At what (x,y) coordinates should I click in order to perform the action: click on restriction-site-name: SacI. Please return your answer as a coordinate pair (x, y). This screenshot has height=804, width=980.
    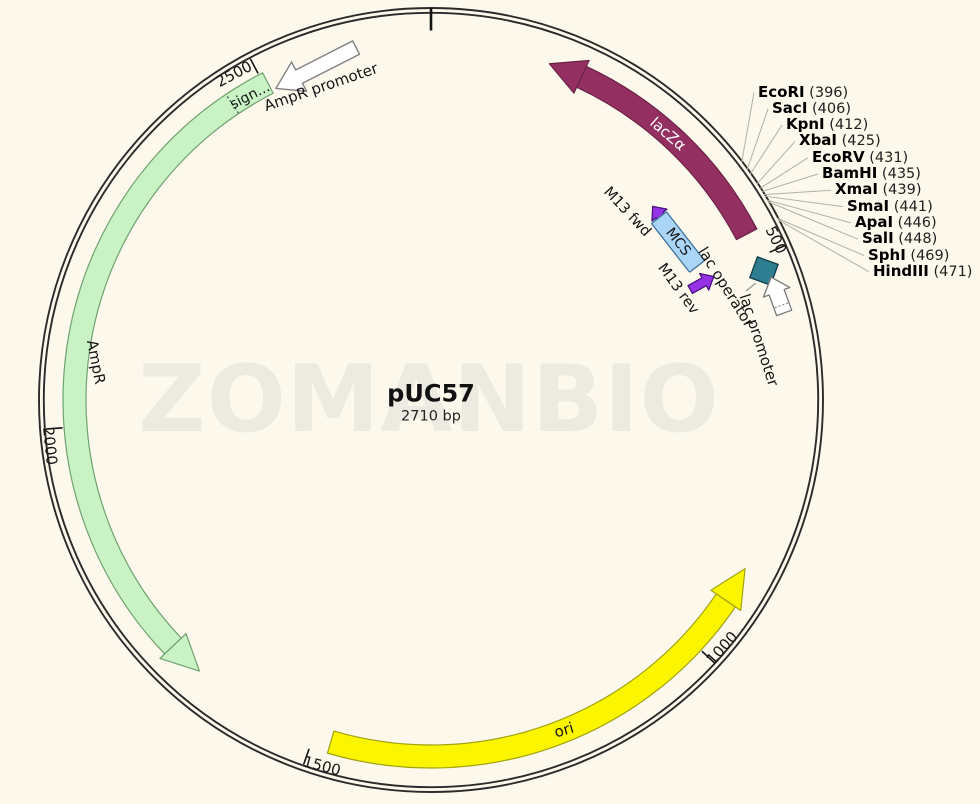
    Looking at the image, I should click on (790, 107).